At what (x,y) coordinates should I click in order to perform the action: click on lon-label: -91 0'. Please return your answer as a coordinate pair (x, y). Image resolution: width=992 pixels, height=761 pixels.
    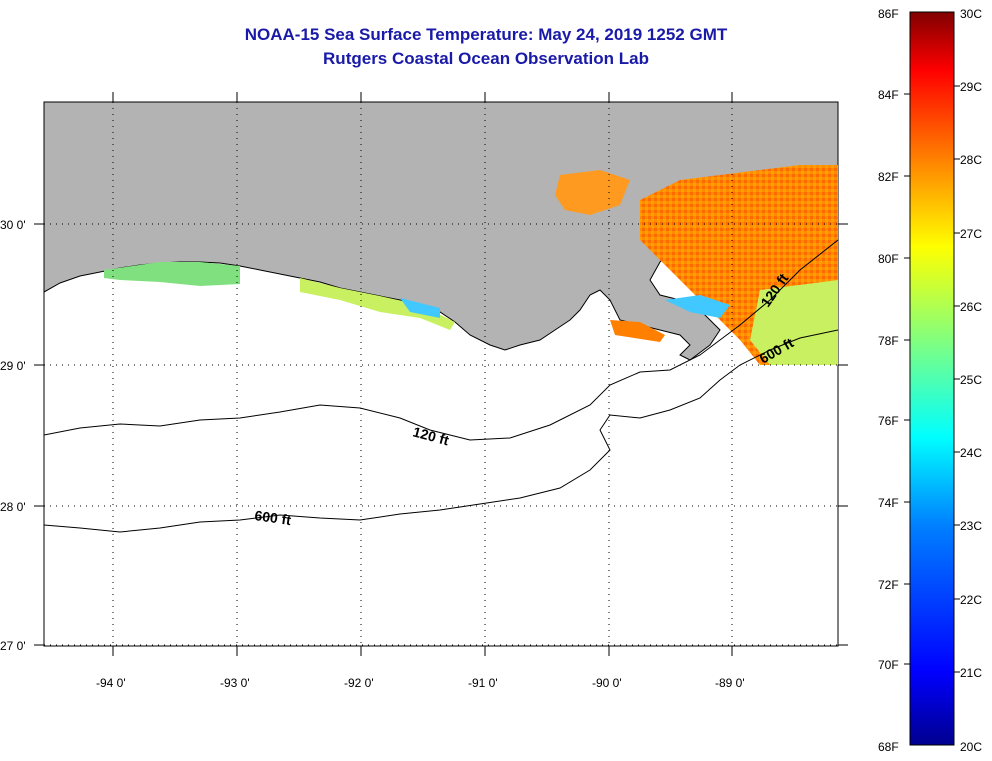
    Looking at the image, I should click on (483, 683).